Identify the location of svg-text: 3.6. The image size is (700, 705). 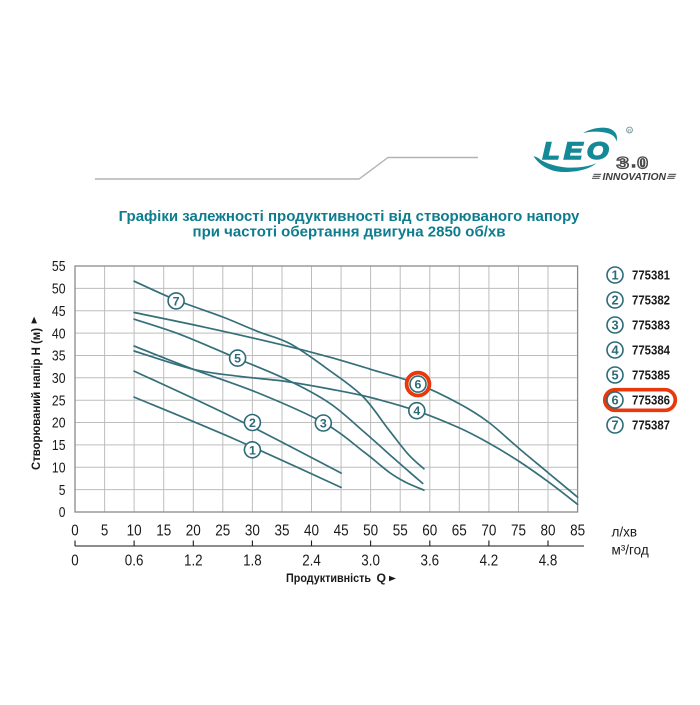
(430, 560).